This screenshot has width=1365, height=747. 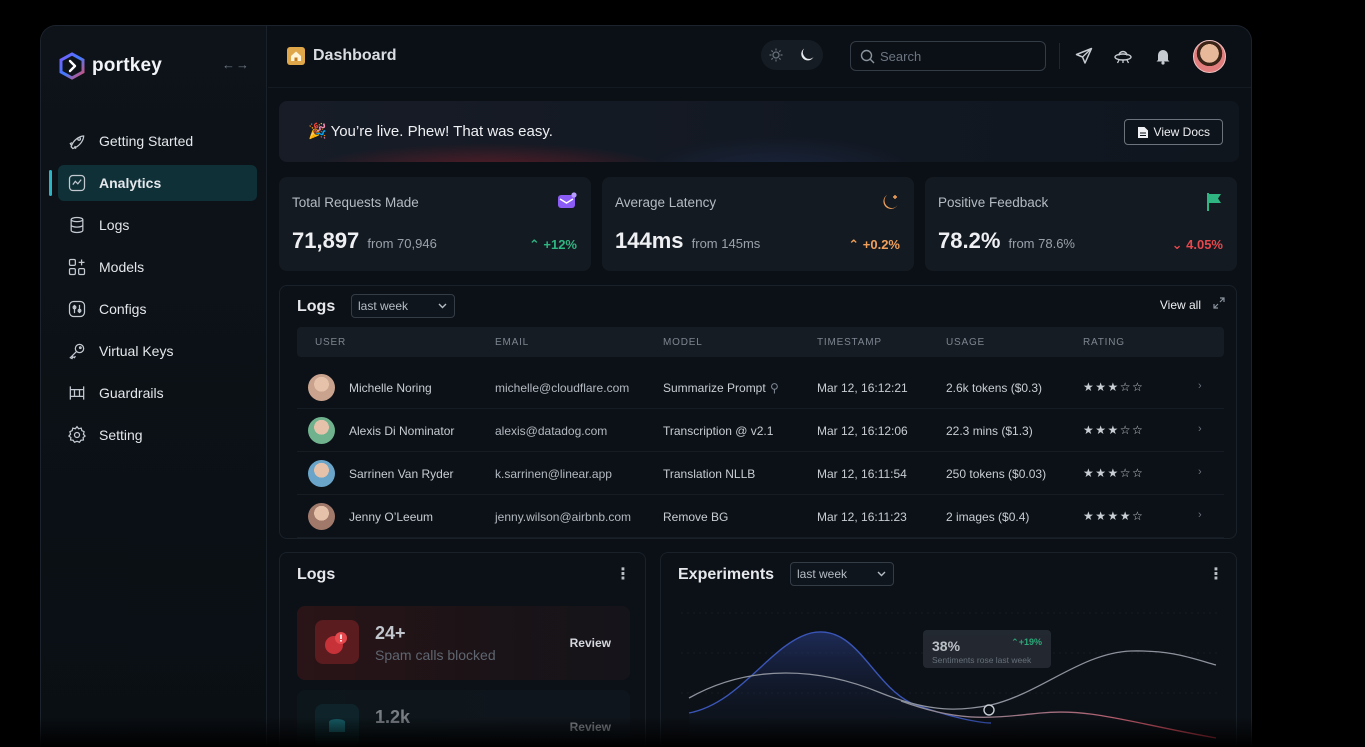 I want to click on pin-icon: ⚲, so click(x=774, y=388).